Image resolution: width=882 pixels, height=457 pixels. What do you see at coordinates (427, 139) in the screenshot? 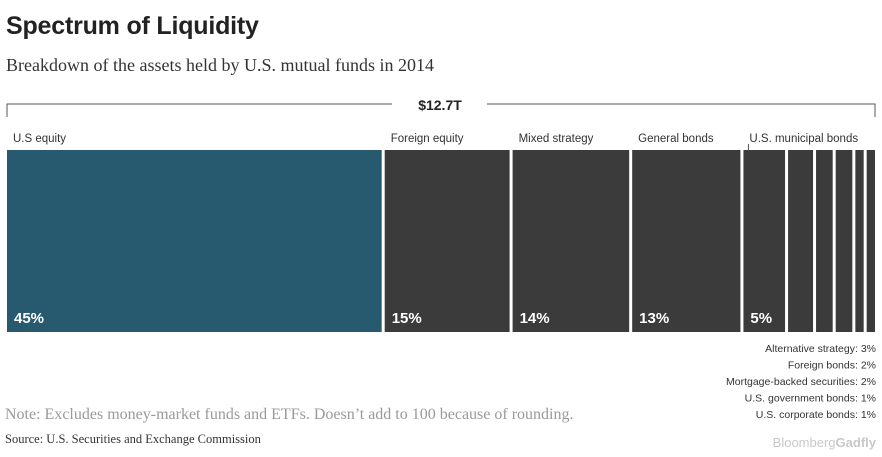
I see `category-label-foreign-equity: Foreign equity` at bounding box center [427, 139].